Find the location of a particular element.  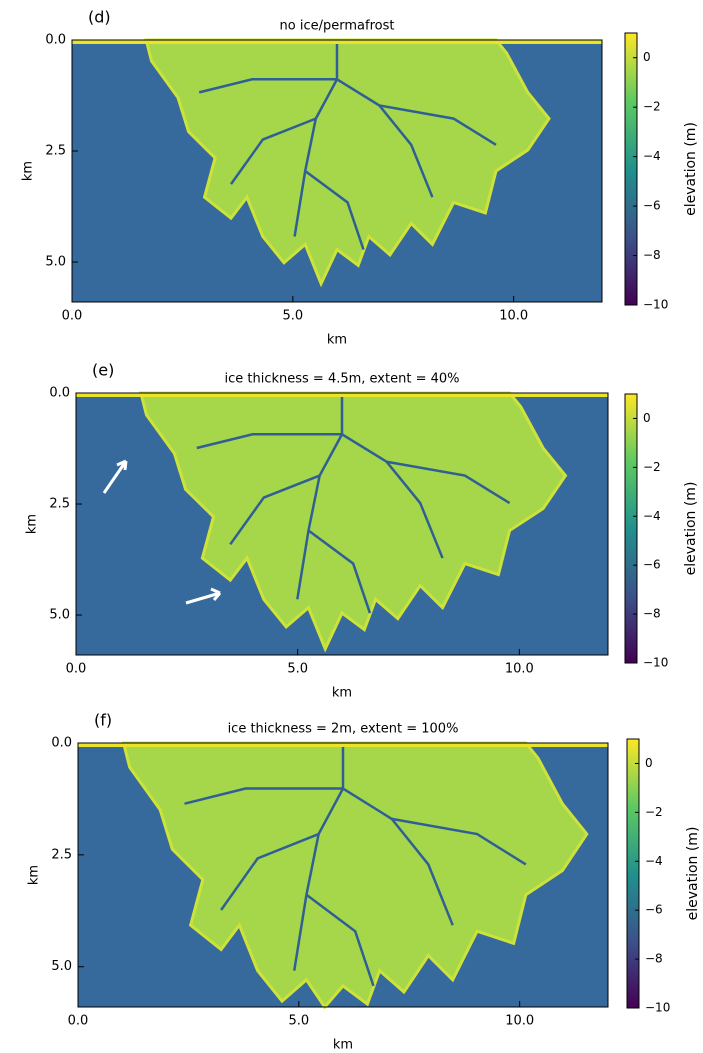

panel-label: (f) is located at coordinates (103, 720).